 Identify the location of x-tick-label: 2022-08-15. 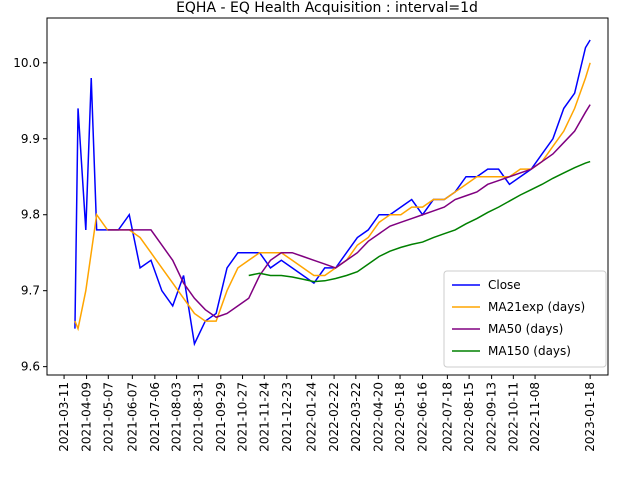
(469, 417).